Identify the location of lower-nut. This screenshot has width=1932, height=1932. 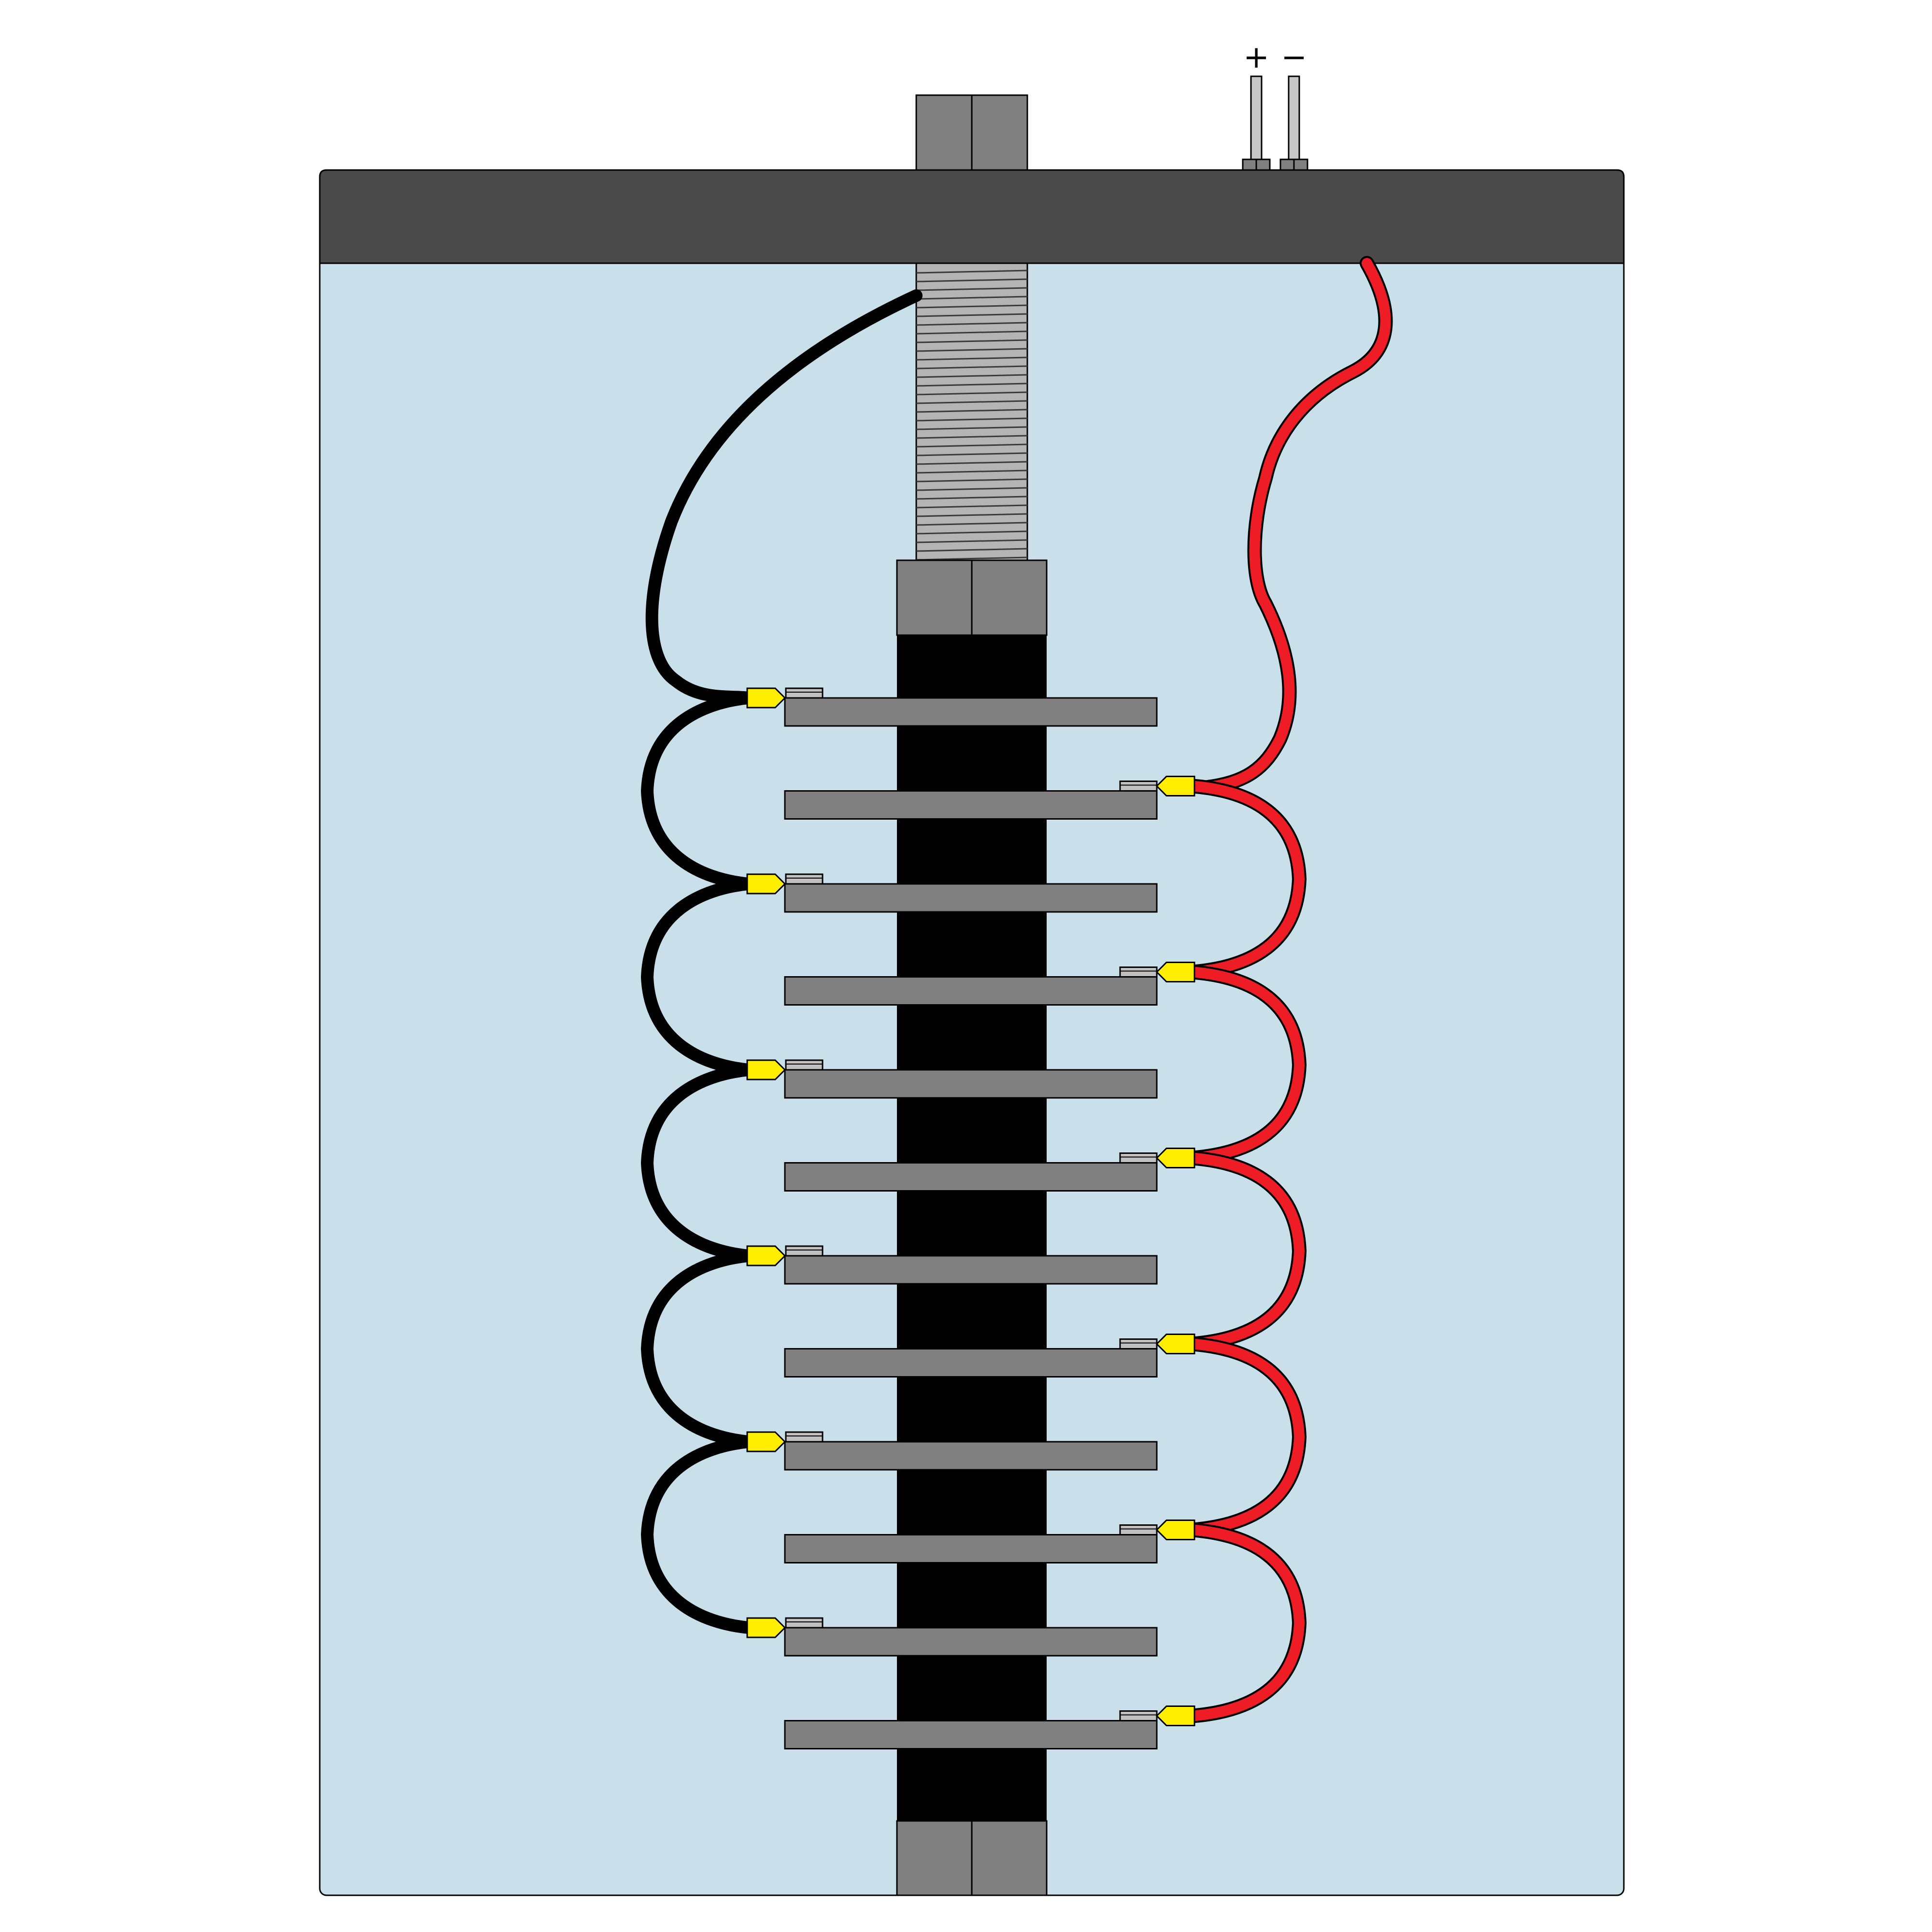
(972, 1858).